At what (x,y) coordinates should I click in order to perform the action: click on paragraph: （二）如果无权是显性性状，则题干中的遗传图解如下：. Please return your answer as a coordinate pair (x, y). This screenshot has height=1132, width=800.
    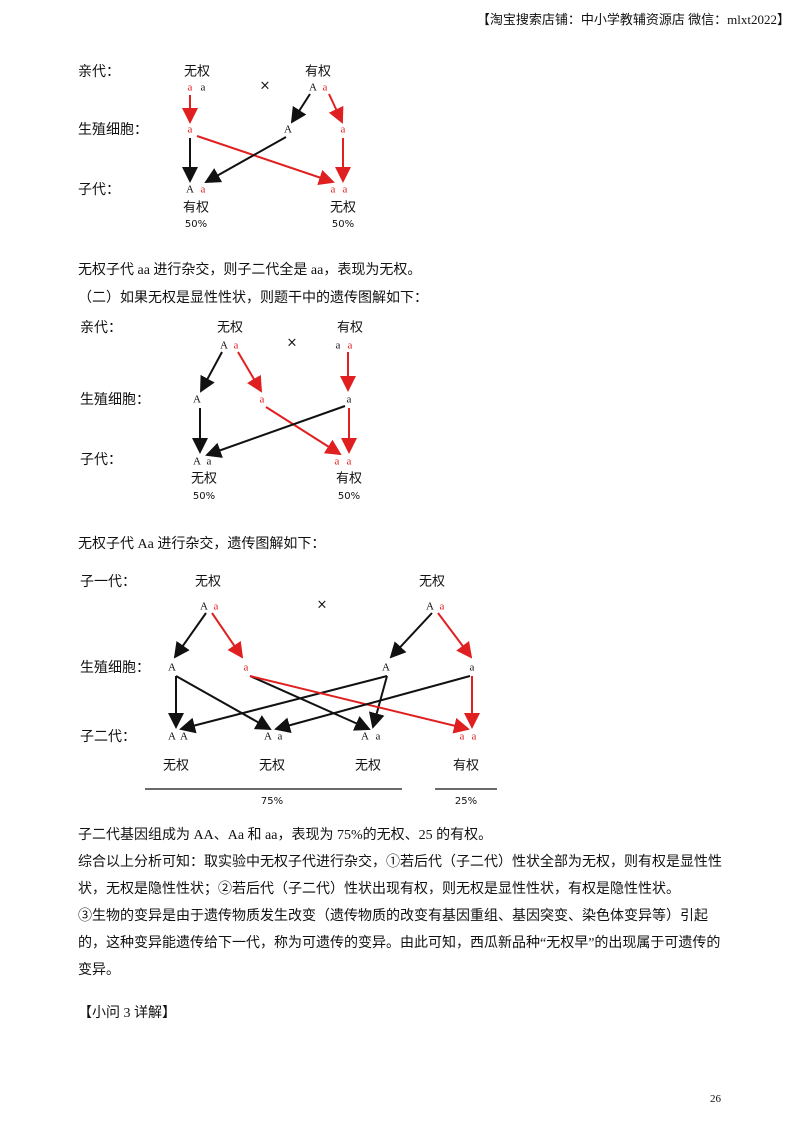
    Looking at the image, I should click on (253, 298).